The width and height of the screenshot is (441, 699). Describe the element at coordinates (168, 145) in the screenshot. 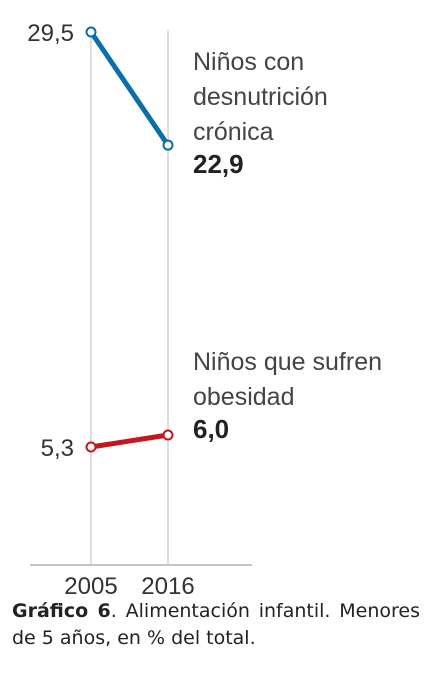

I see `series-0-point-2016` at that location.